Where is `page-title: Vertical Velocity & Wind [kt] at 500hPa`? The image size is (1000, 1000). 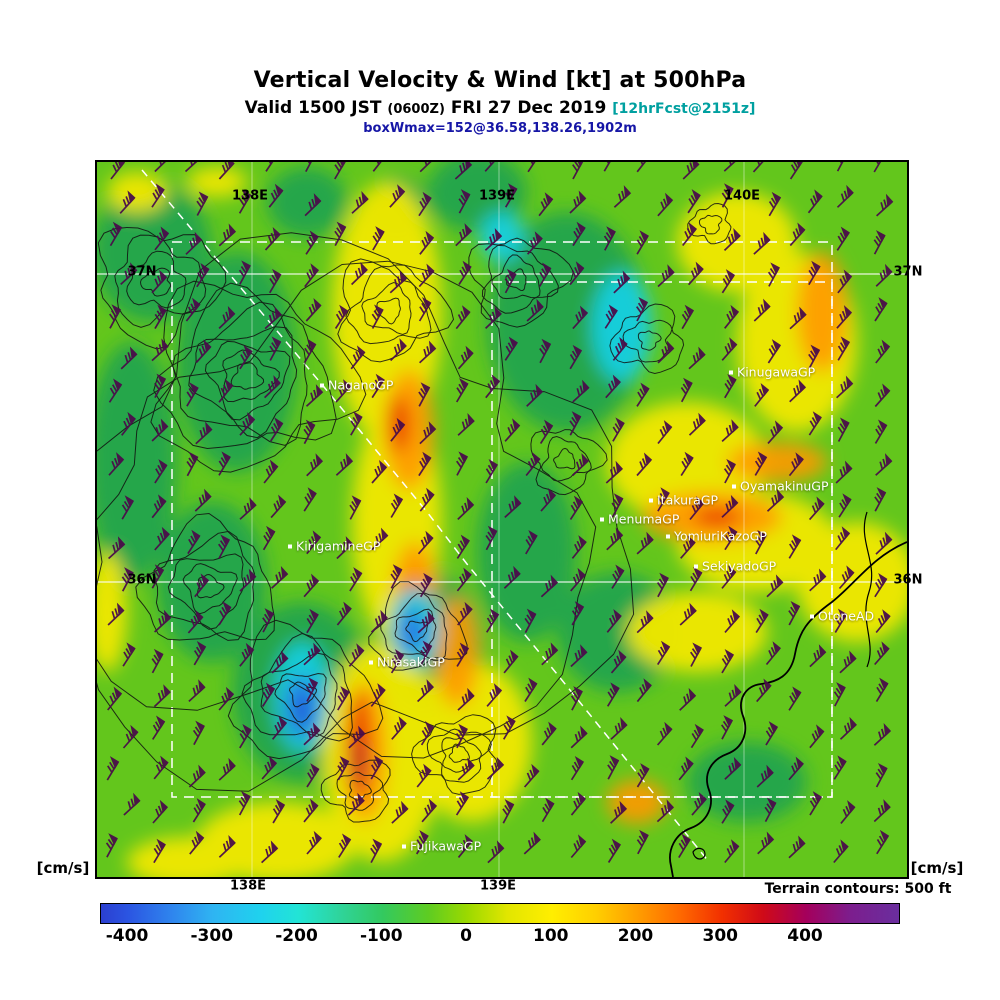
page-title: Vertical Velocity & Wind [kt] at 500hPa is located at coordinates (500, 80).